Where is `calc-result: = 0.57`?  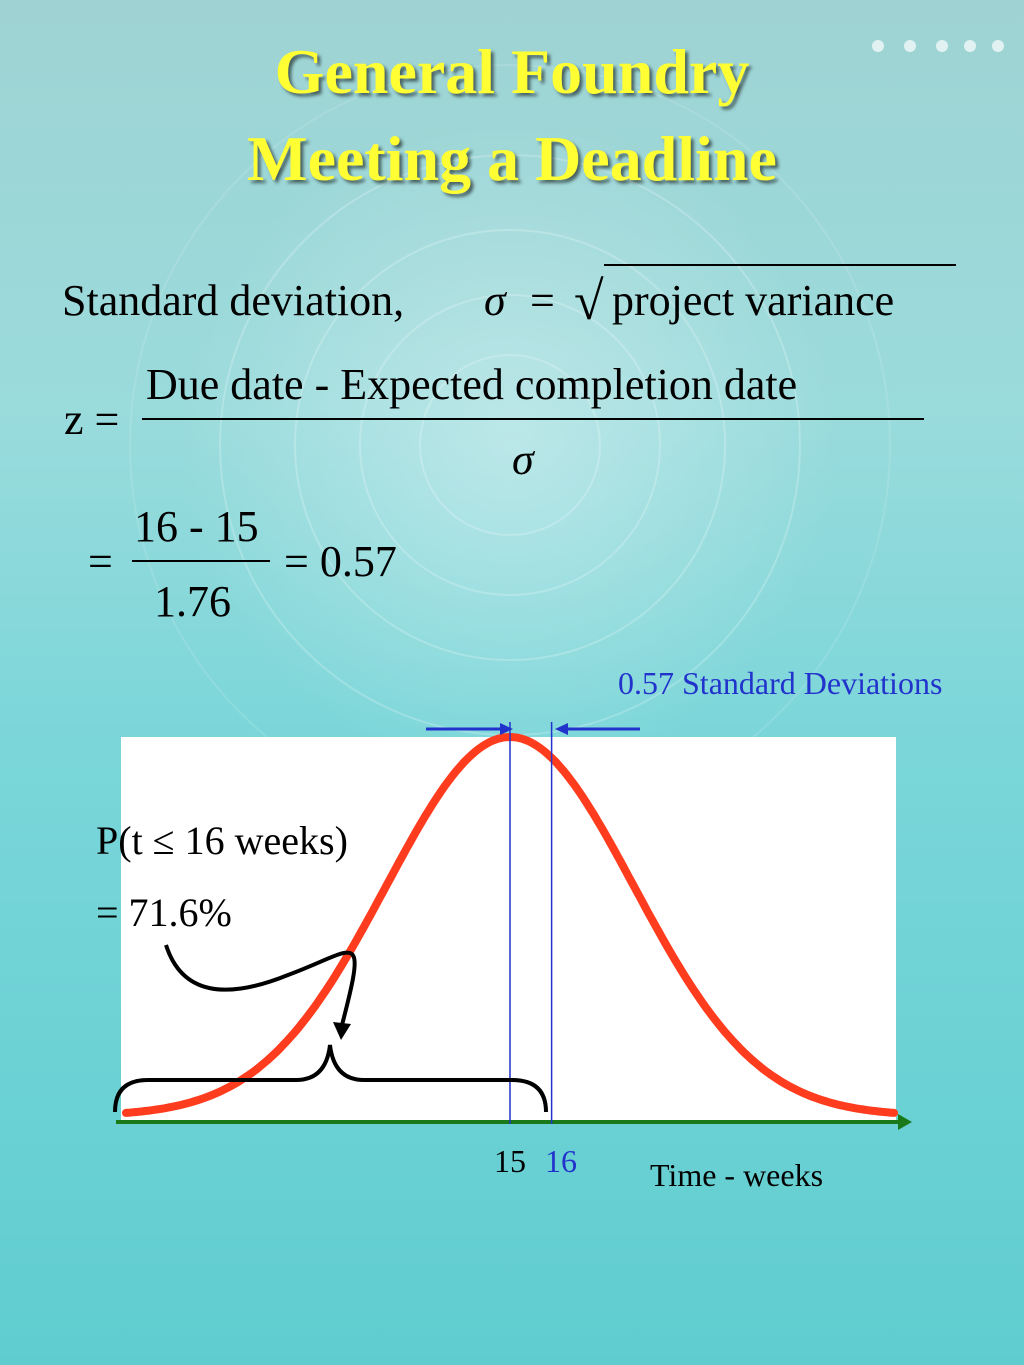 calc-result: = 0.57 is located at coordinates (340, 561).